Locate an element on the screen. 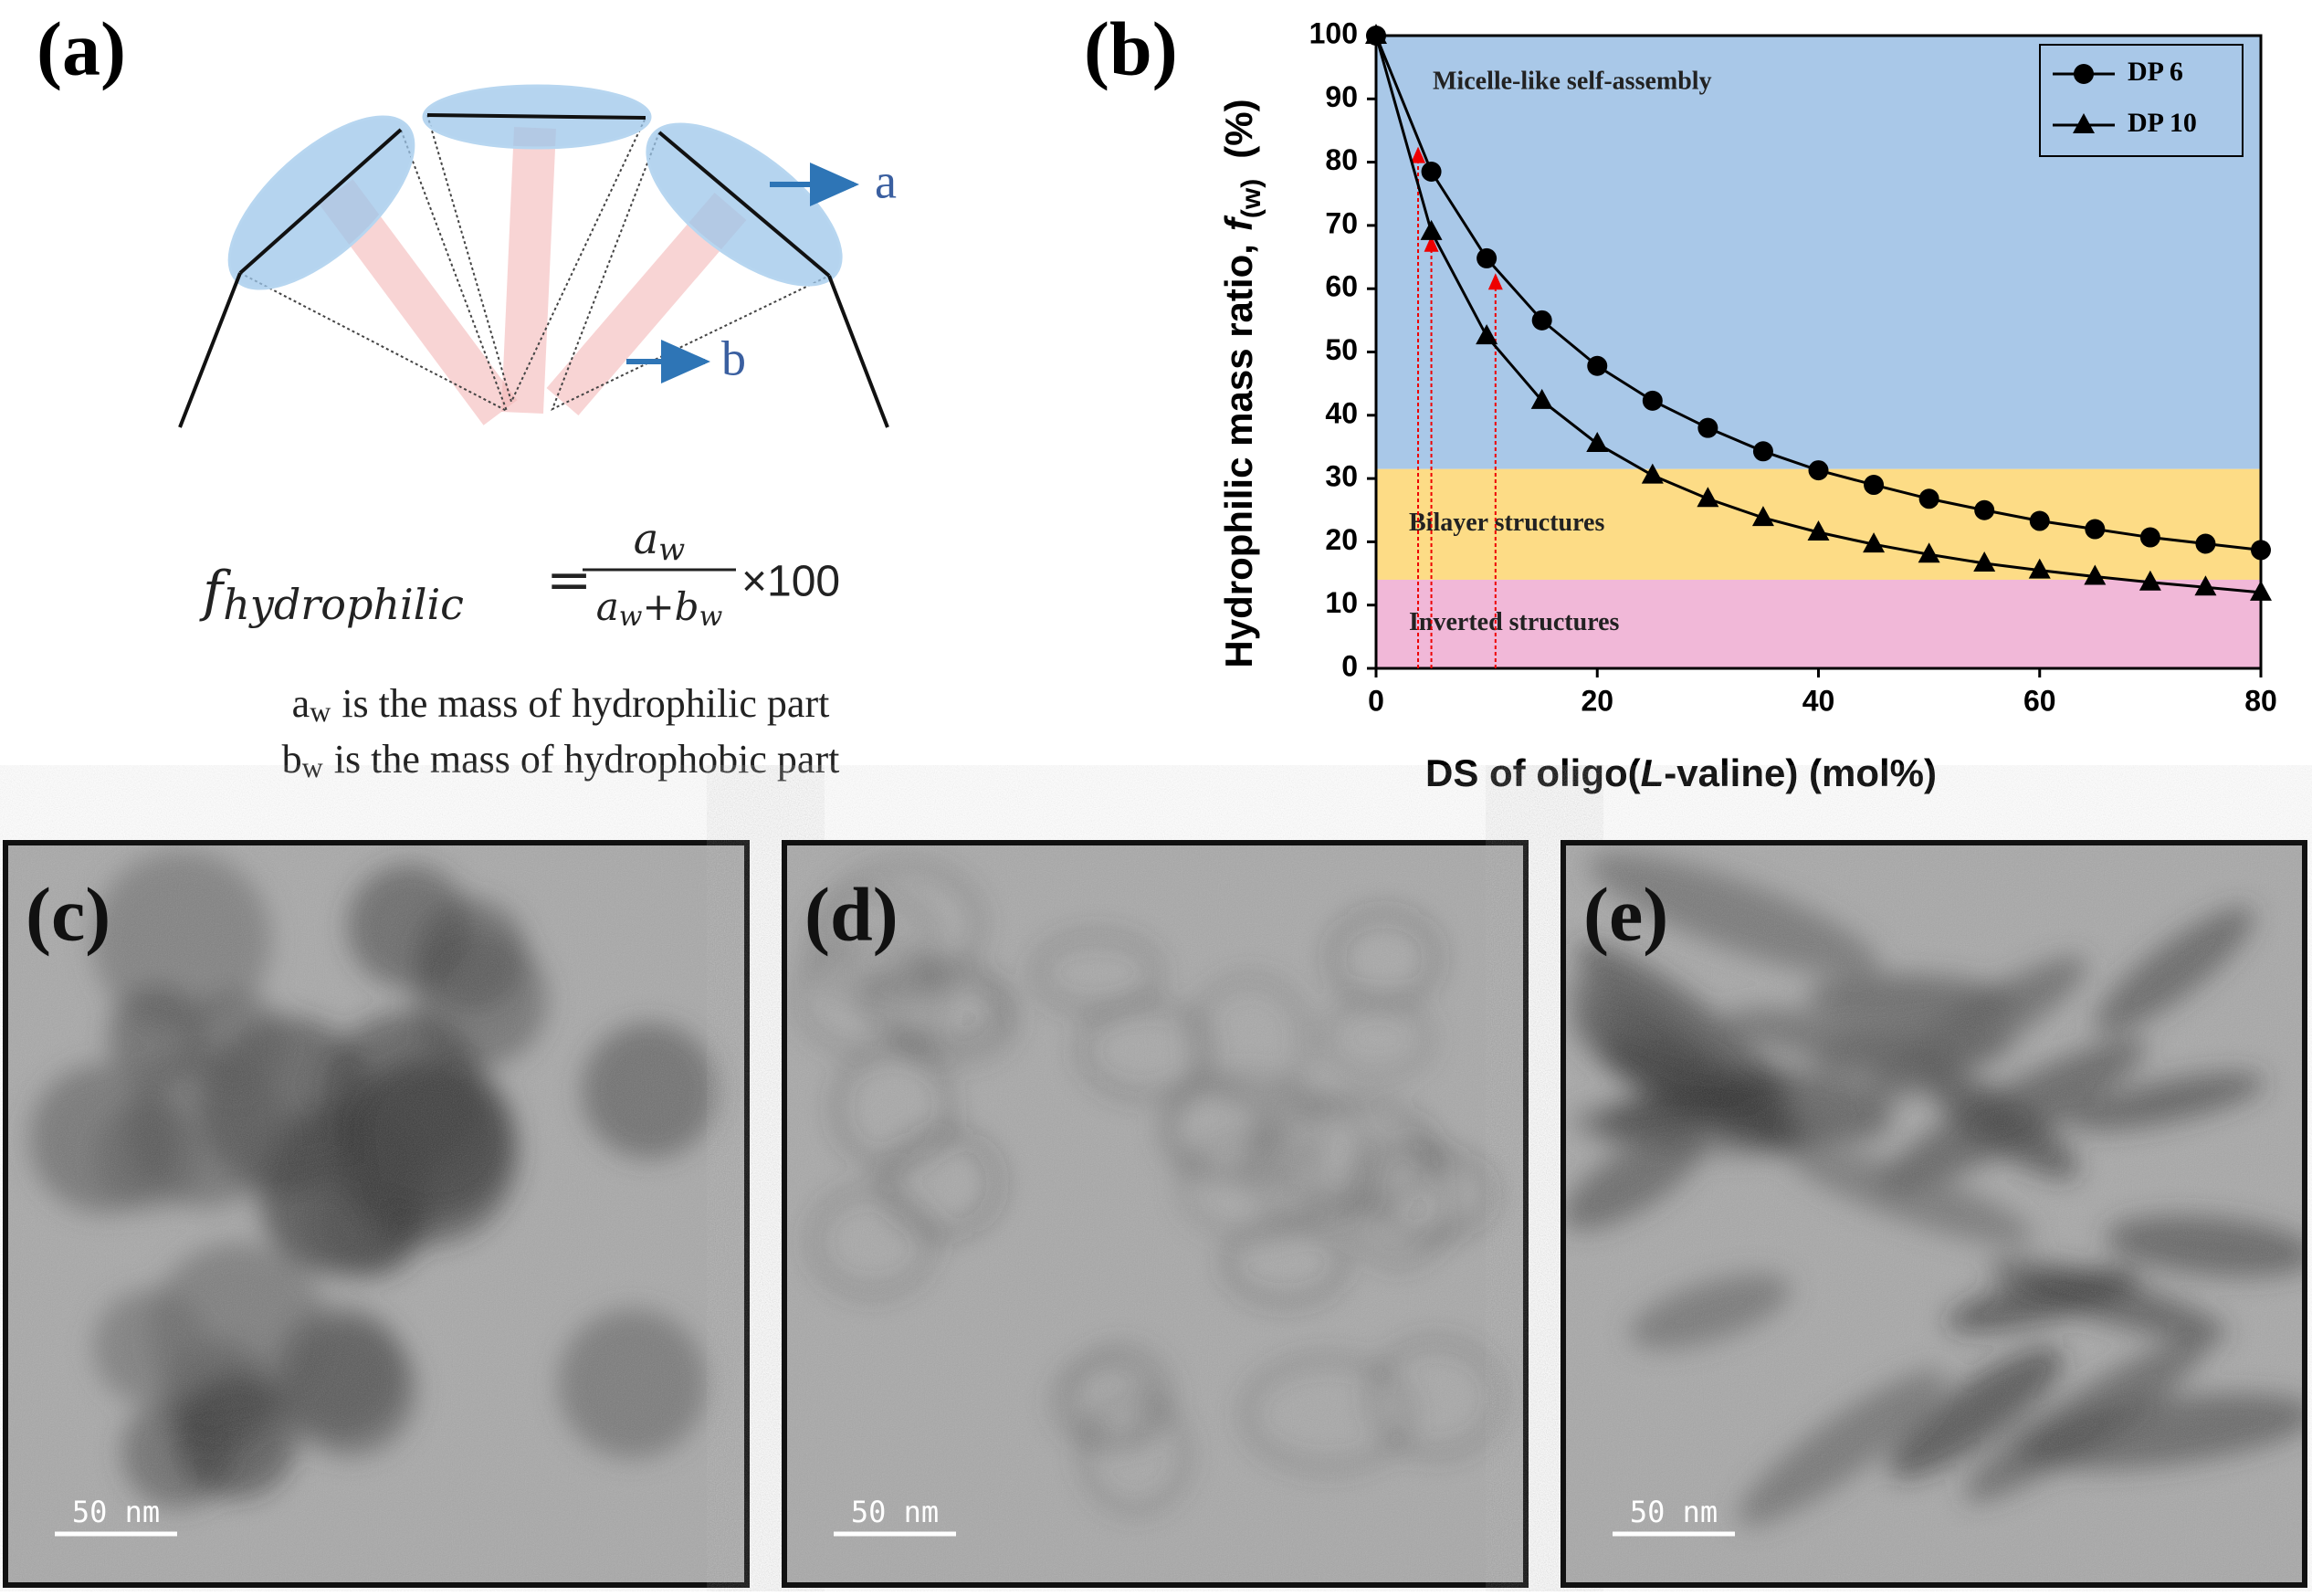 The width and height of the screenshot is (2312, 1596). region is located at coordinates (1818, 623).